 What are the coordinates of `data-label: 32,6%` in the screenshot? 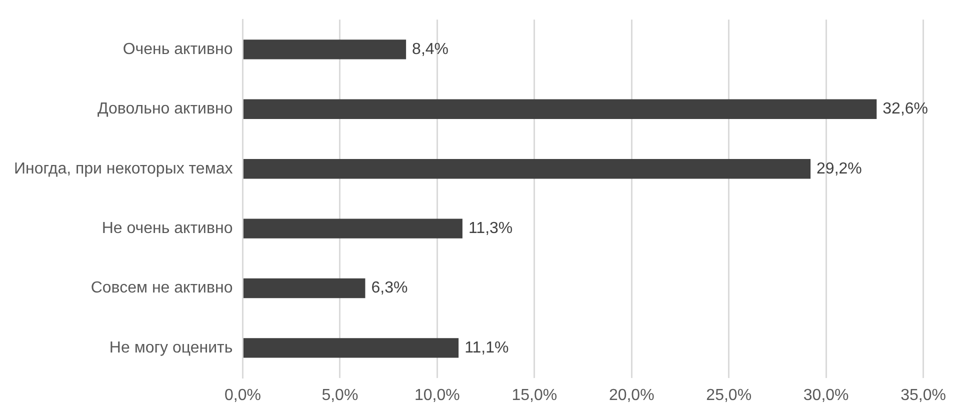 It's located at (905, 109).